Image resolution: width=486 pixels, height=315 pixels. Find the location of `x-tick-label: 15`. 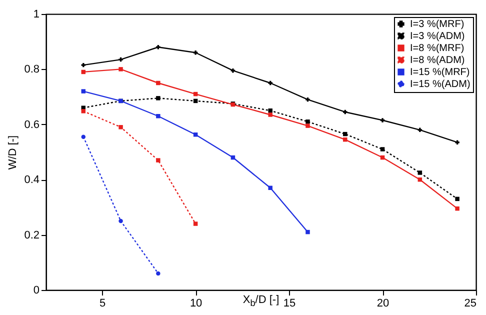

x-tick-label: 15 is located at coordinates (289, 304).